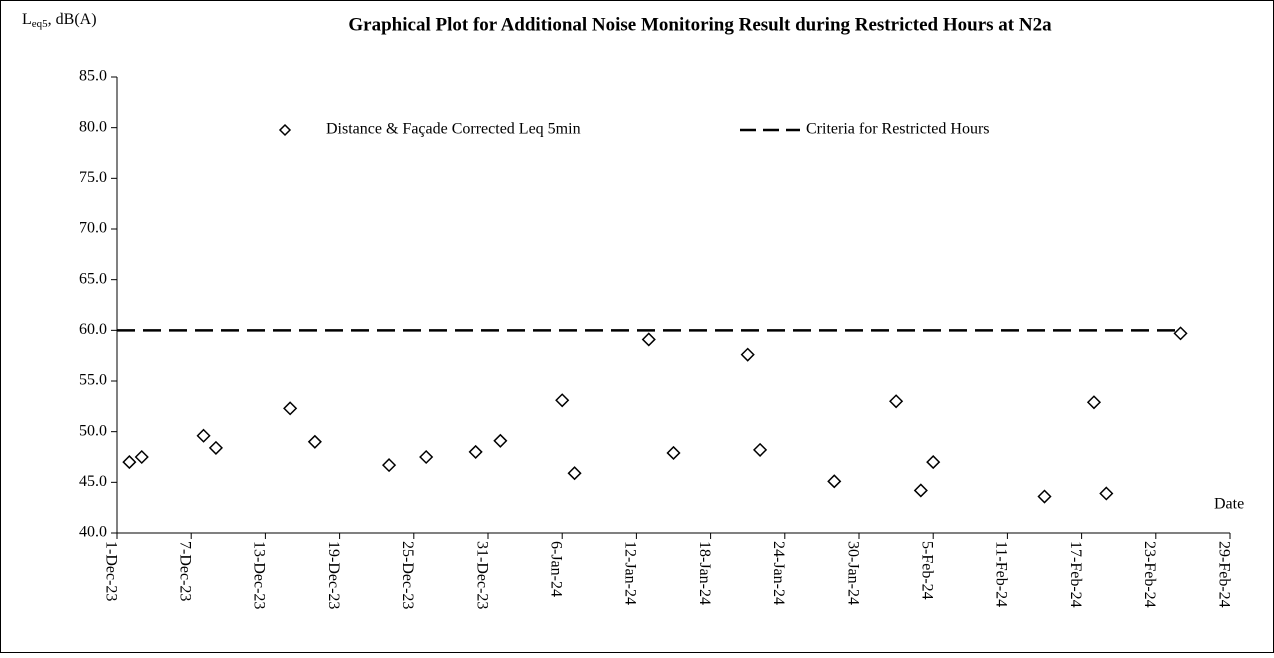  Describe the element at coordinates (93, 430) in the screenshot. I see `y-tick-label: 50.0` at that location.